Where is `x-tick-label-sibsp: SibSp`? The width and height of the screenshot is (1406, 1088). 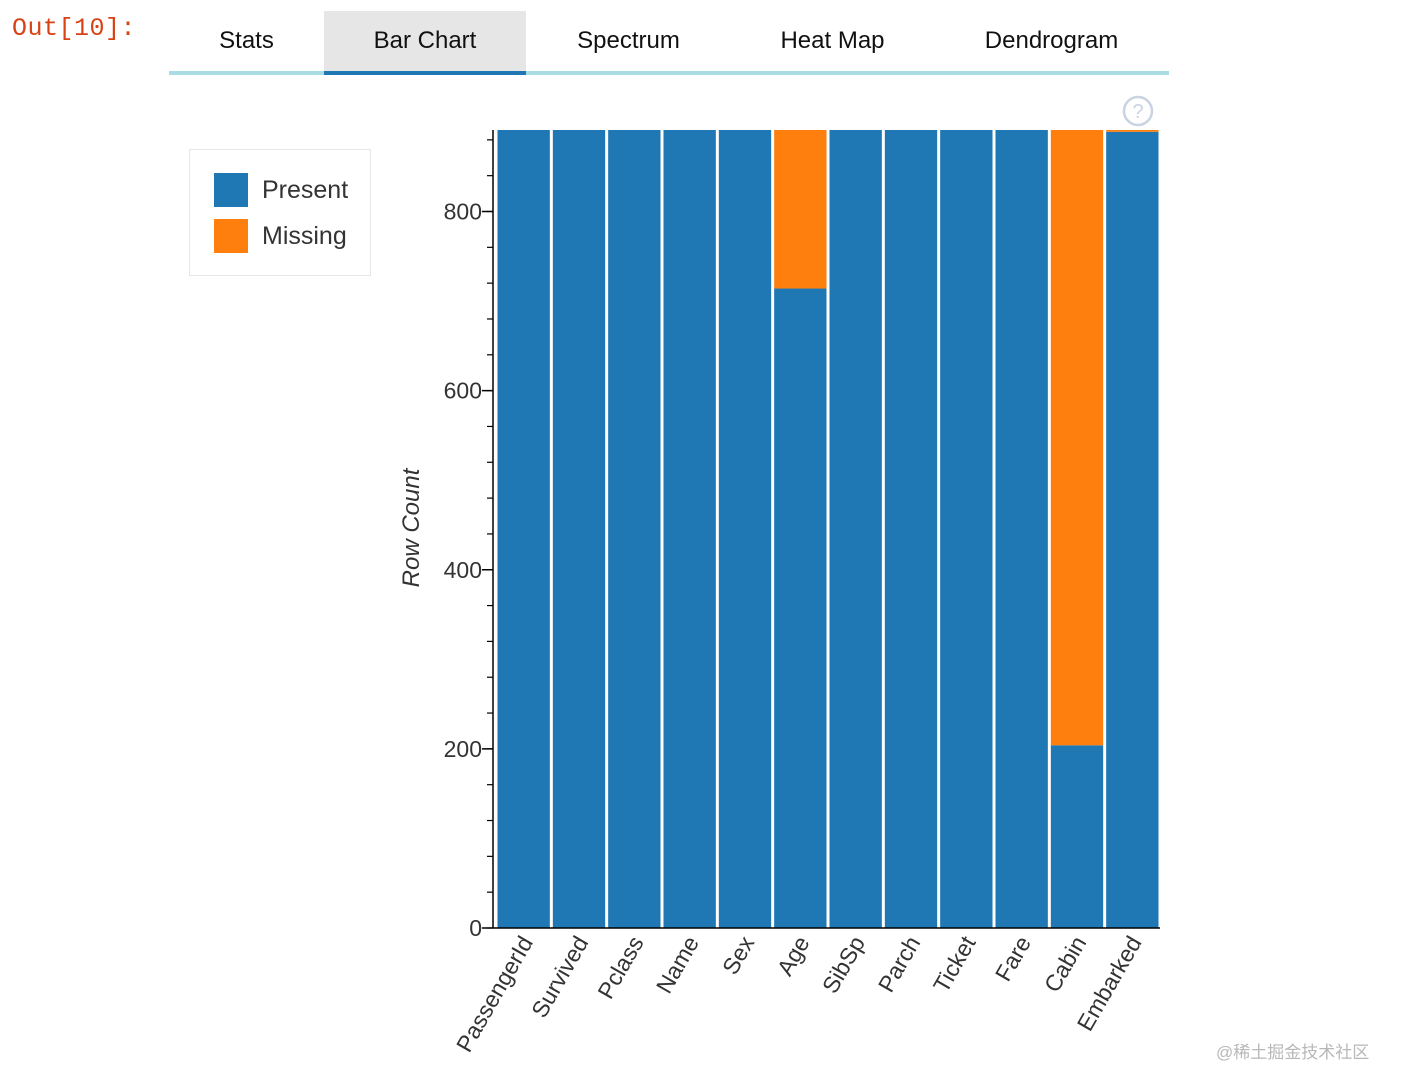 x-tick-label-sibsp: SibSp is located at coordinates (843, 965).